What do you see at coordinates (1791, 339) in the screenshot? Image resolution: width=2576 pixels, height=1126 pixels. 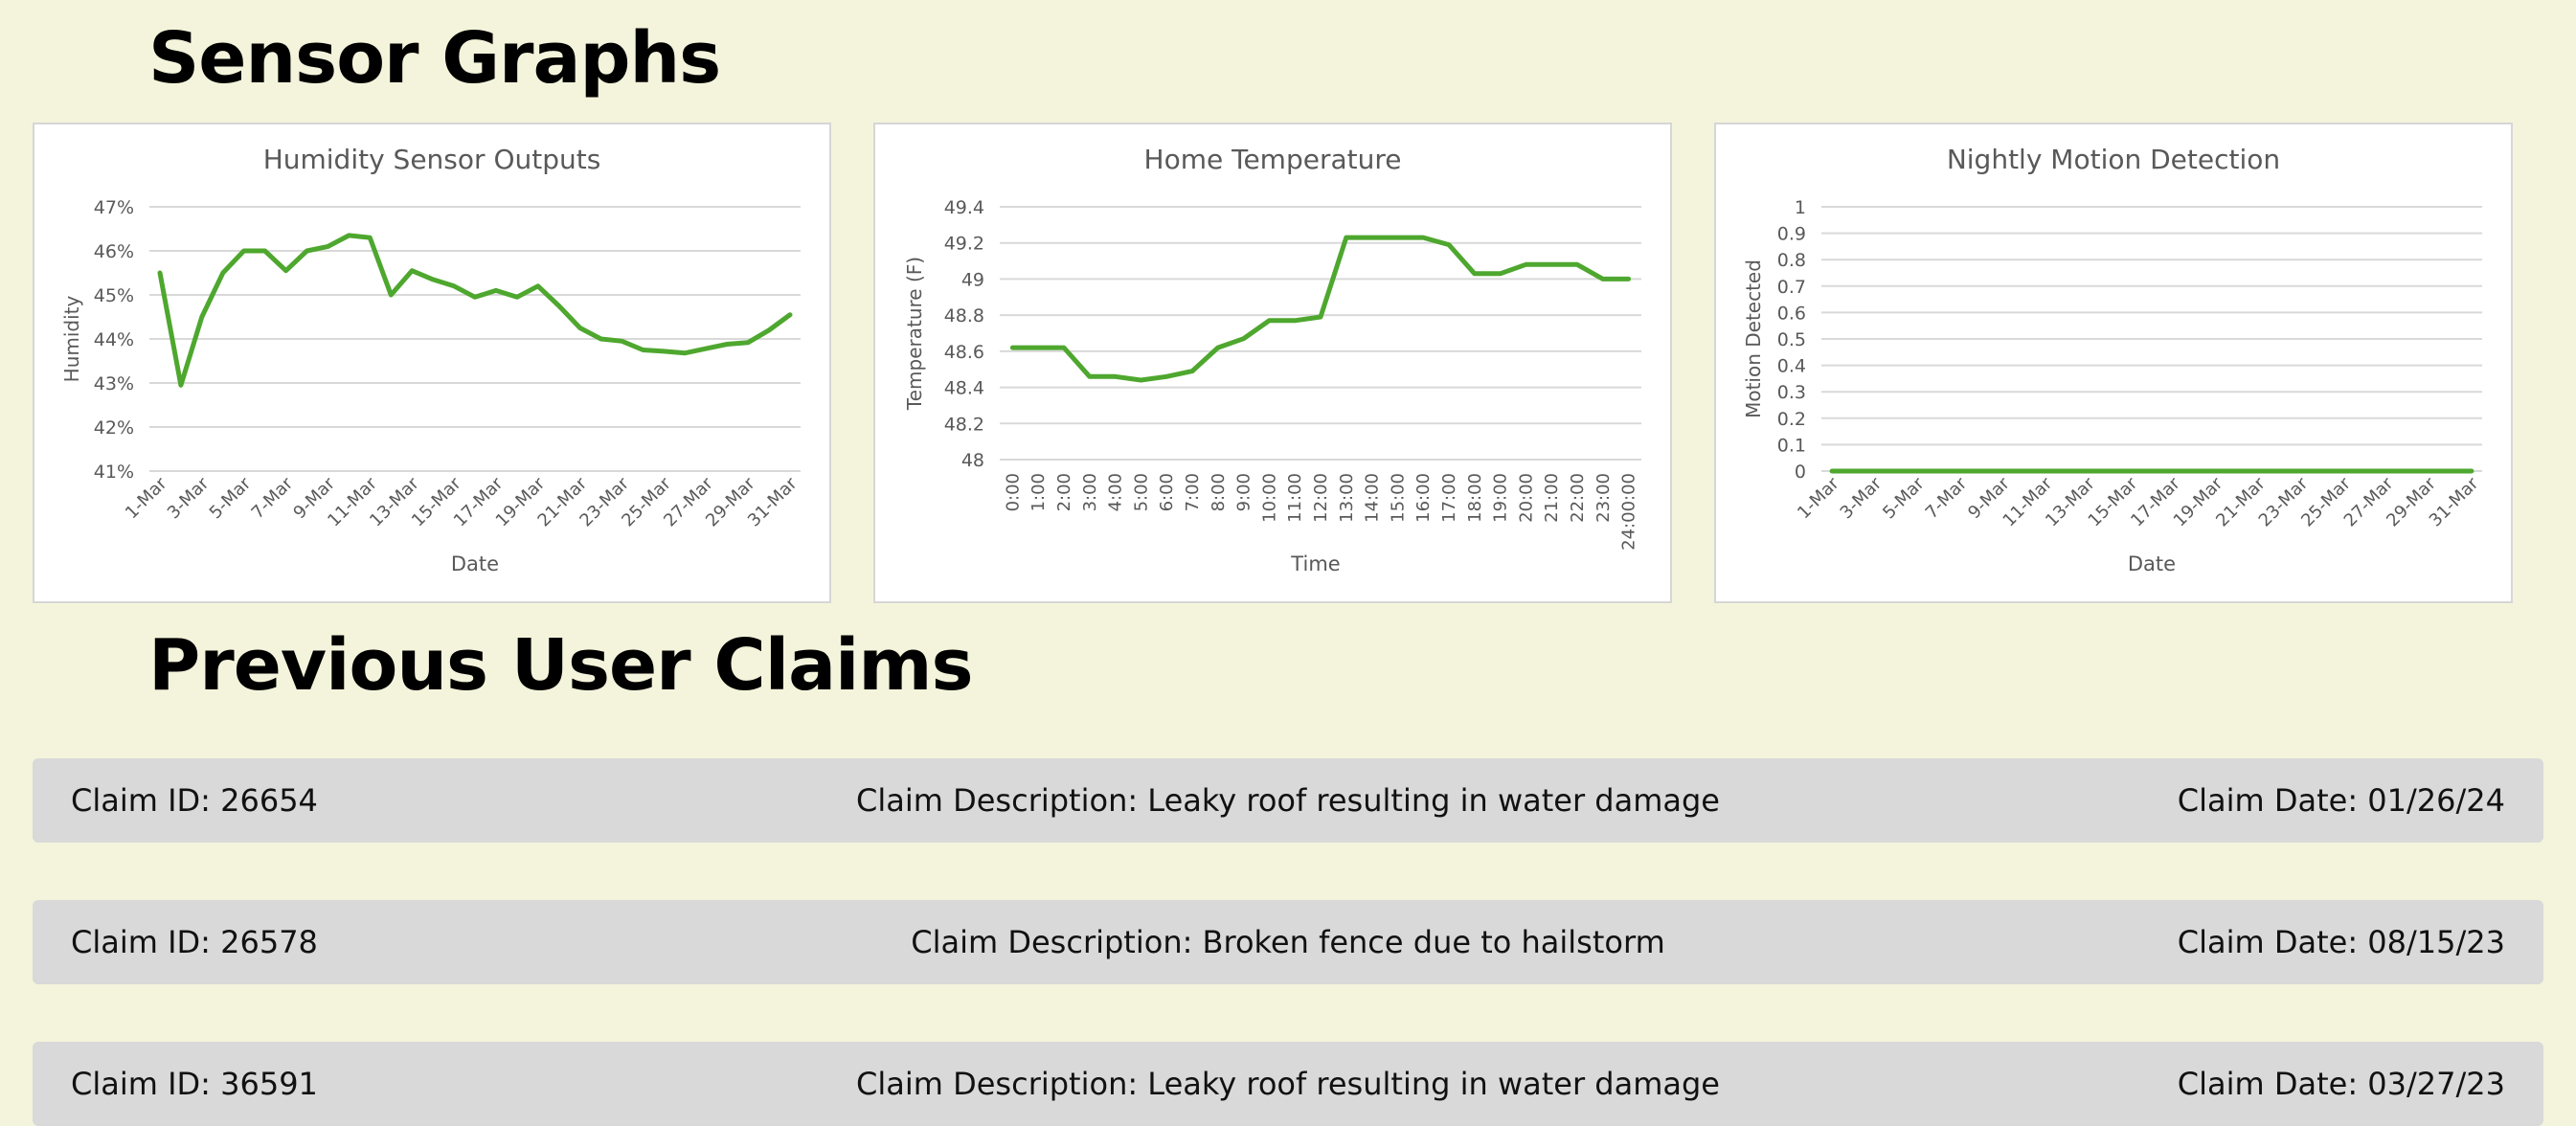 I see `y-tick-label: 0.5` at bounding box center [1791, 339].